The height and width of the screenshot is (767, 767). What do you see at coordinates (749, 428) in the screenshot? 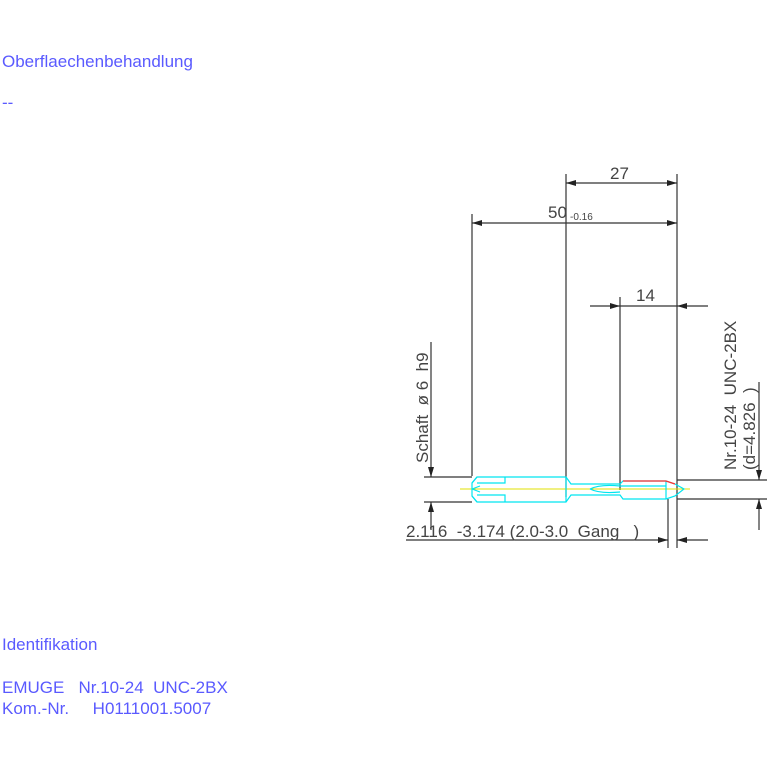
I see `svg-text: (d=4.826 )` at bounding box center [749, 428].